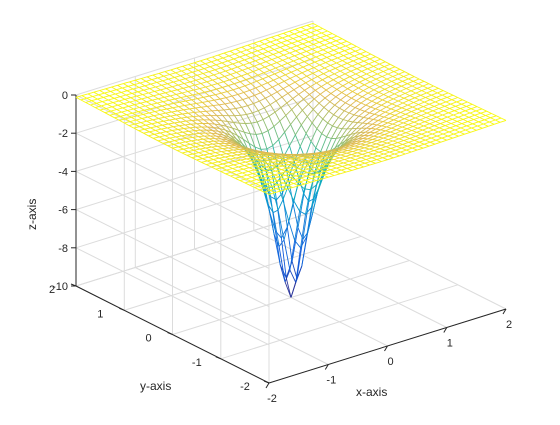 This screenshot has height=425, width=560. What do you see at coordinates (331, 381) in the screenshot?
I see `x-tick-label: -1` at bounding box center [331, 381].